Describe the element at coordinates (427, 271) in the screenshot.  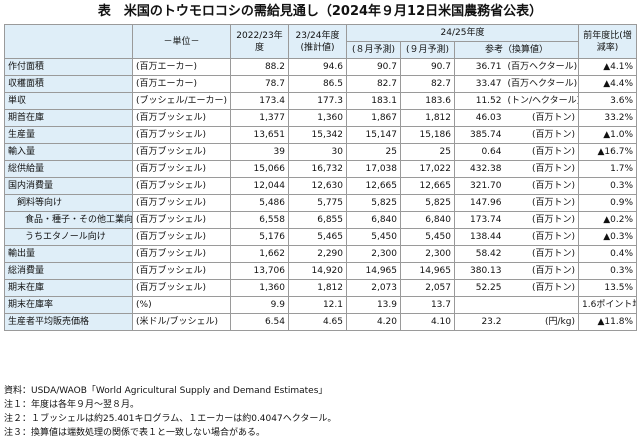
I see `value-sep-forecast: 14,965` at that location.